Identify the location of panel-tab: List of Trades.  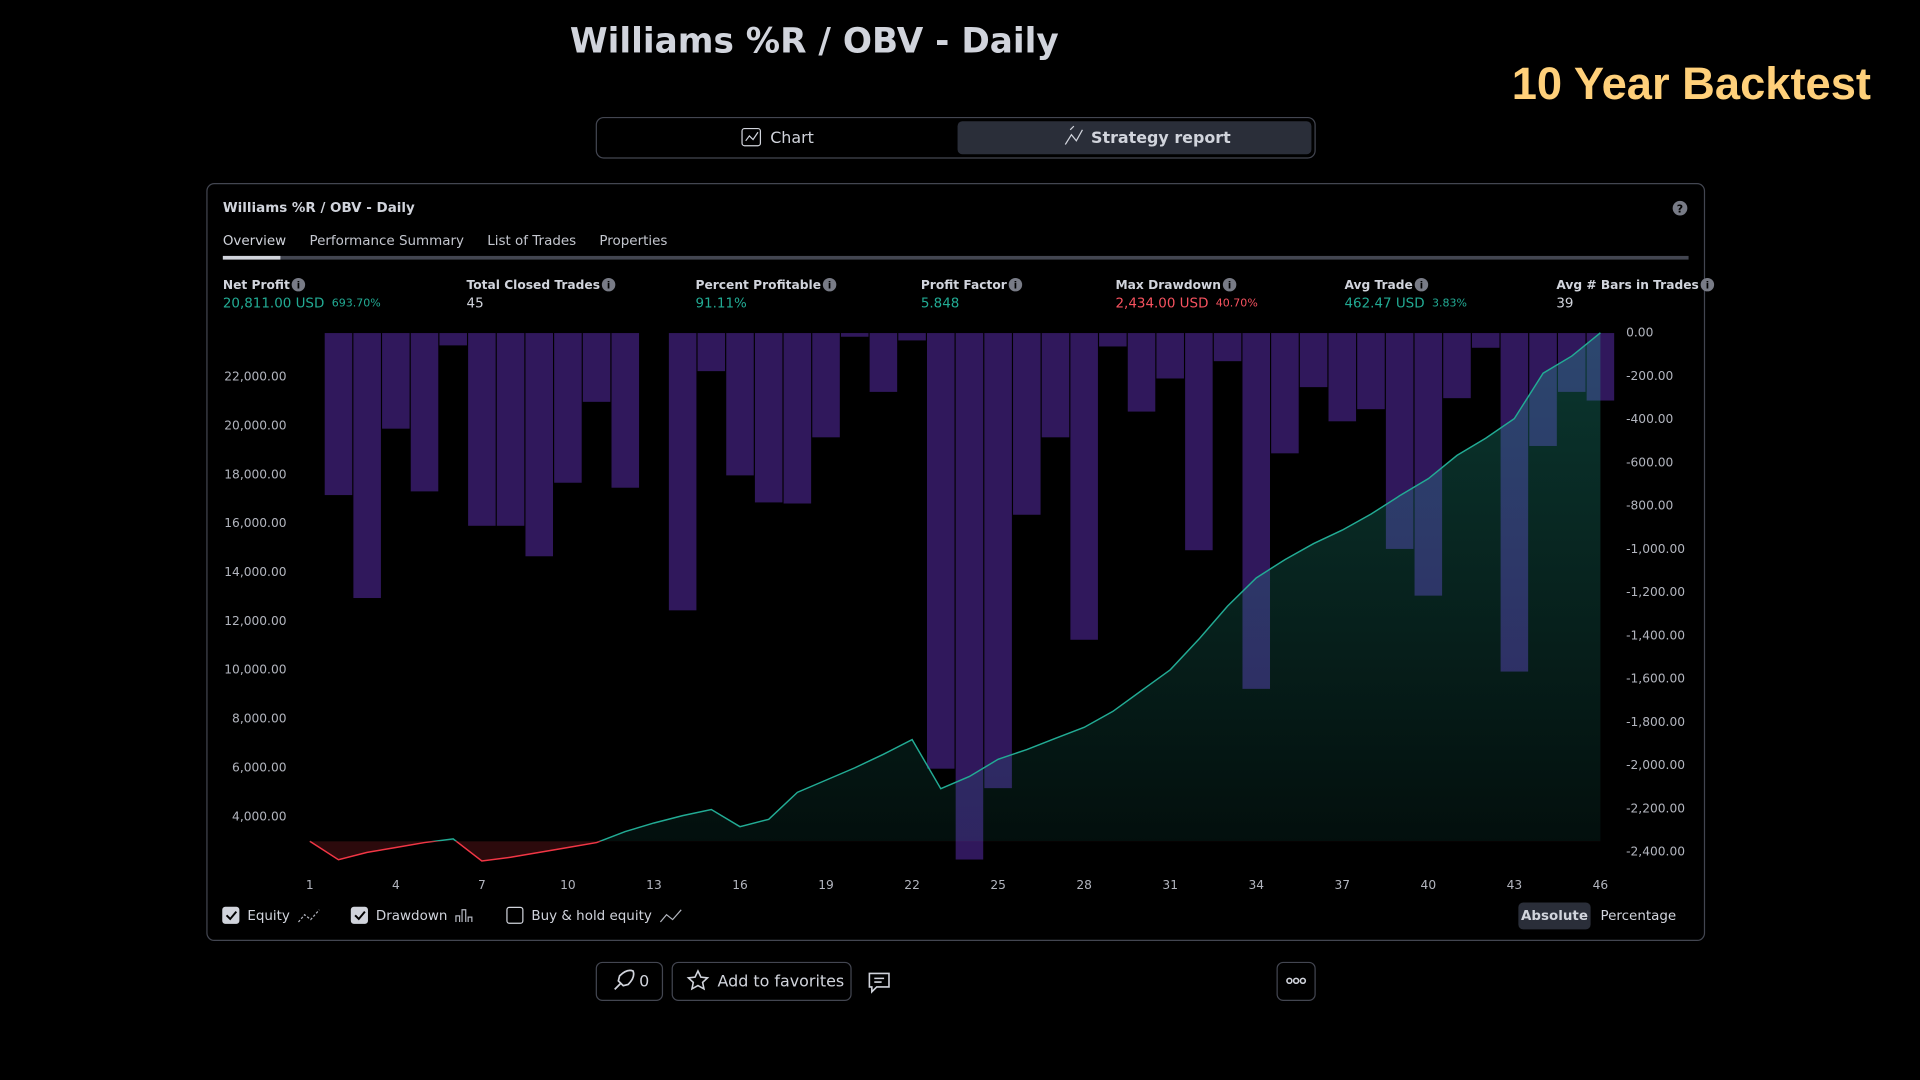
(531, 241).